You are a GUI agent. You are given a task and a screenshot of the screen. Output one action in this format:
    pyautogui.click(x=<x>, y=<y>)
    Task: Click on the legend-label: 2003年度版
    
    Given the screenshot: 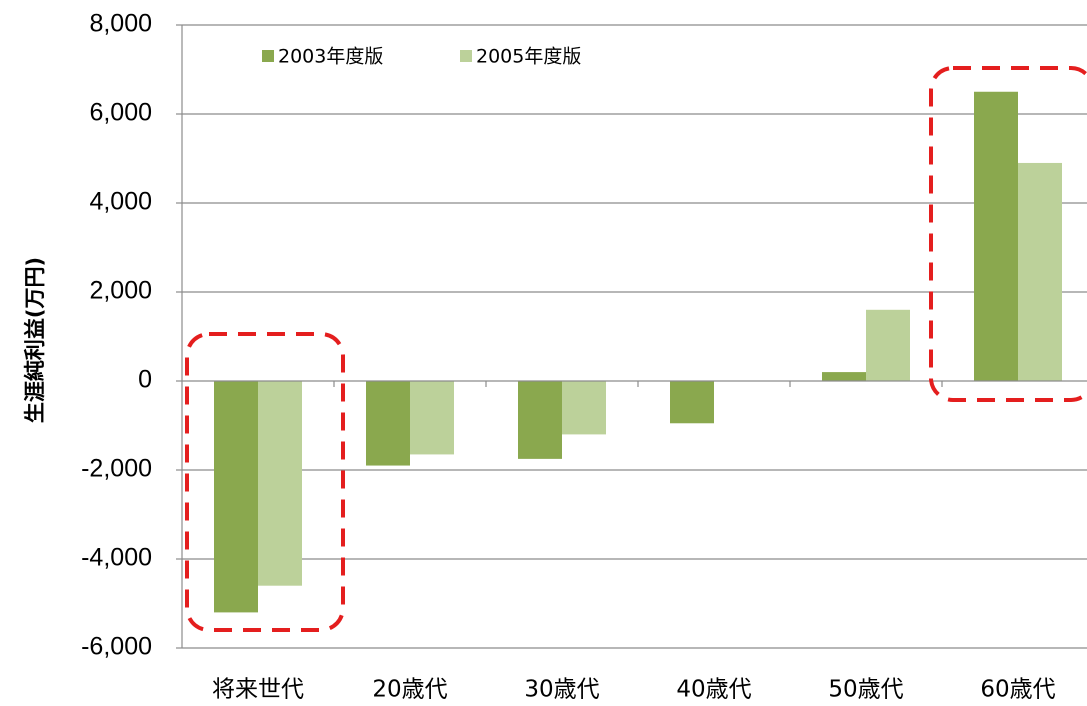 What is the action you would take?
    pyautogui.click(x=330, y=57)
    